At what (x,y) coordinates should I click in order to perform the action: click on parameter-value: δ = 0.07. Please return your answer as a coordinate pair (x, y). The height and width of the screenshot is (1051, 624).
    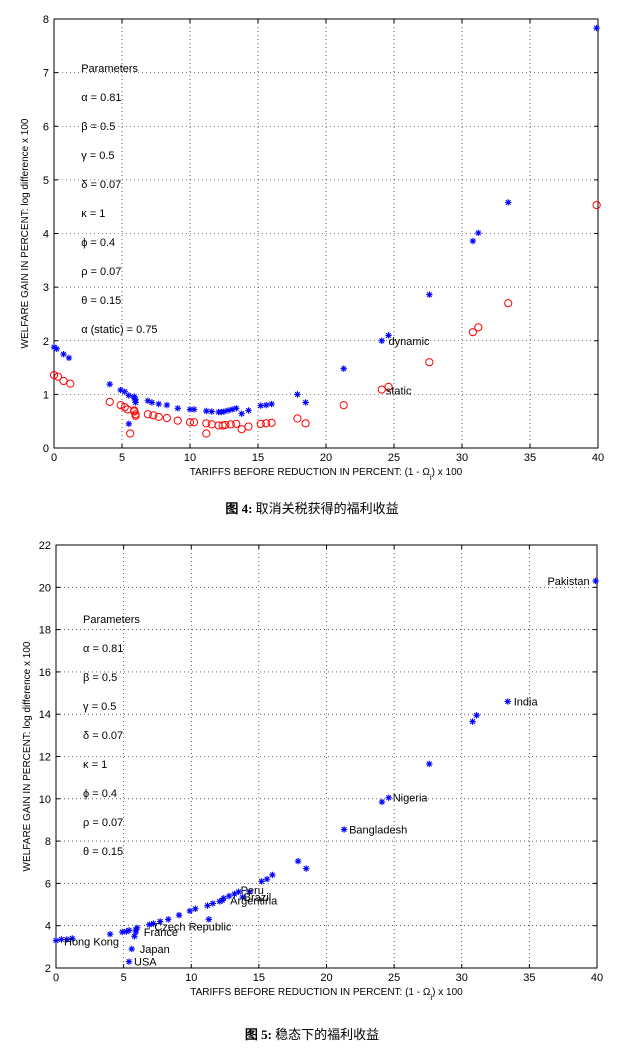
    Looking at the image, I should click on (101, 185).